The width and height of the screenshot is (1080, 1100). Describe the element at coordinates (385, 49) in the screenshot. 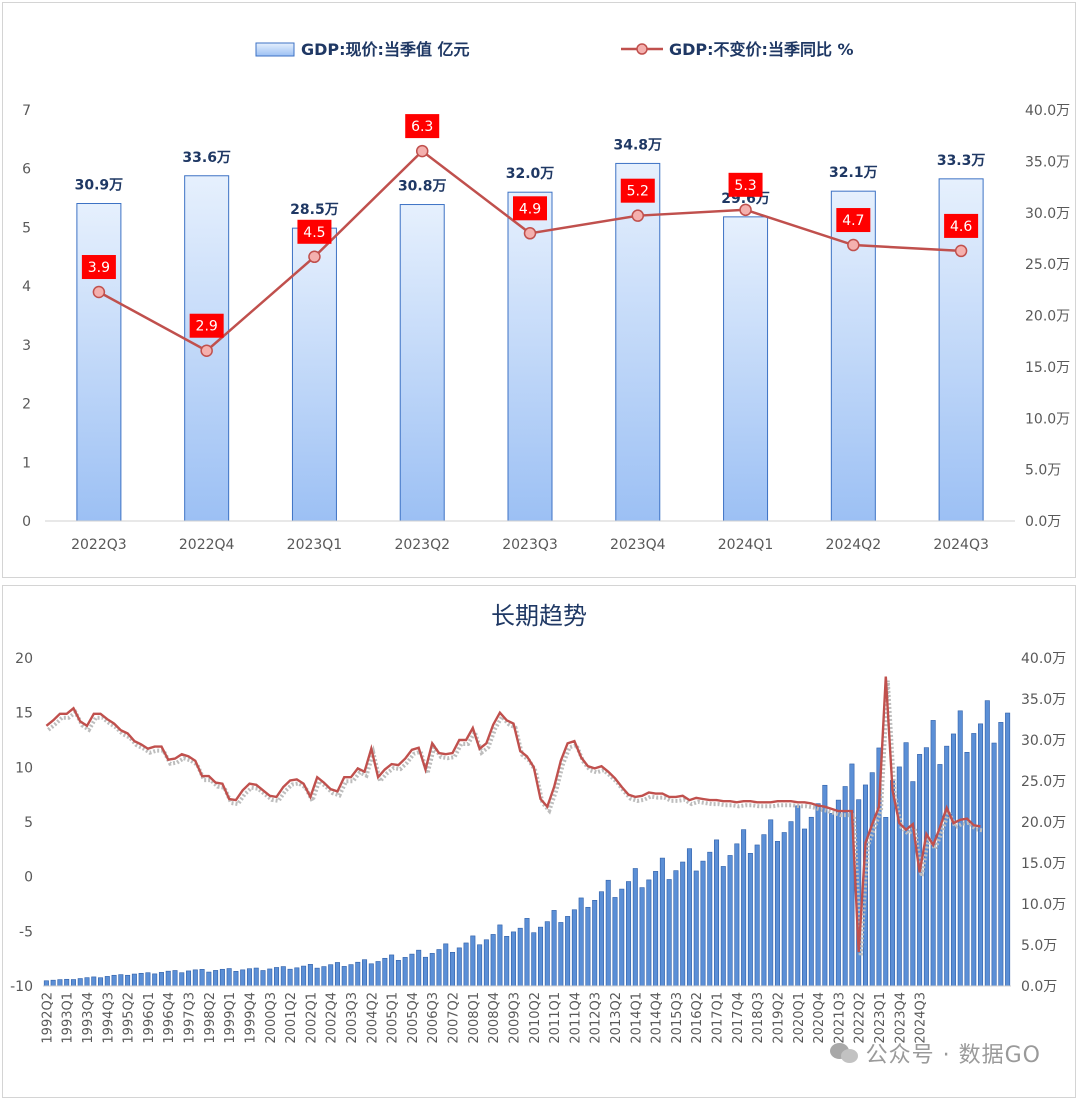

I see `legend-bar-label: GDP:现价:当季值 亿元` at that location.